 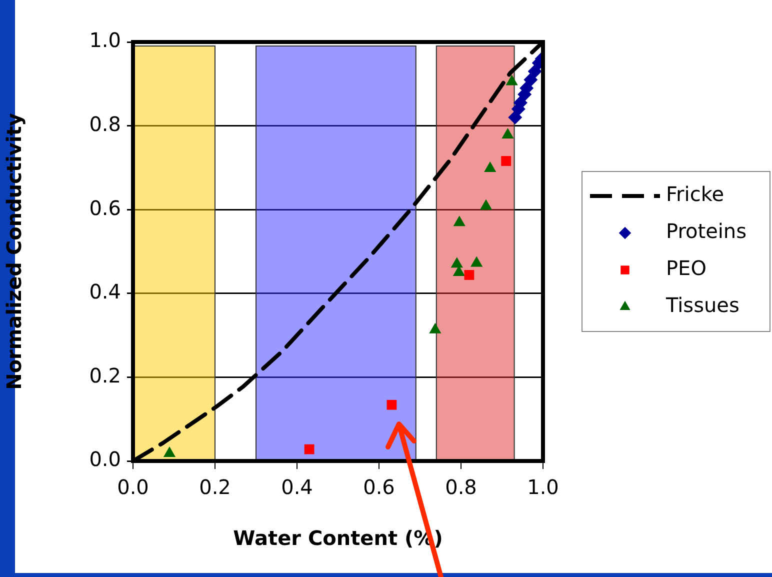 What do you see at coordinates (14, 251) in the screenshot?
I see `y-axis-title: Normalized Conductivity` at bounding box center [14, 251].